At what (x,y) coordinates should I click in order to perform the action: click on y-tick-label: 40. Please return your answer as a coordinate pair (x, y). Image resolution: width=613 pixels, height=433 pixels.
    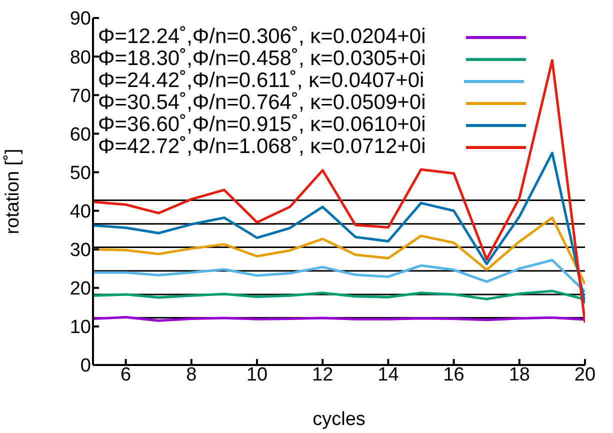
    Looking at the image, I should click on (80, 212).